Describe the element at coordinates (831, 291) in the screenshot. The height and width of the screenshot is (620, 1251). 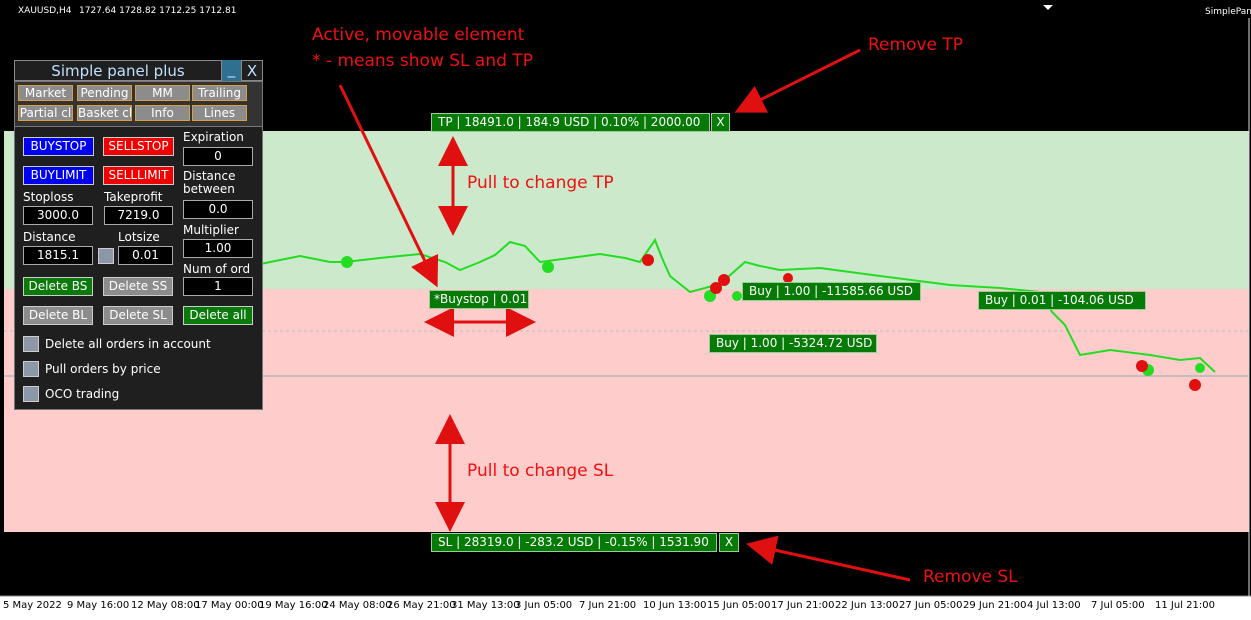
I see `position-label: Buy | 1.00 | -11585.66 USD` at that location.